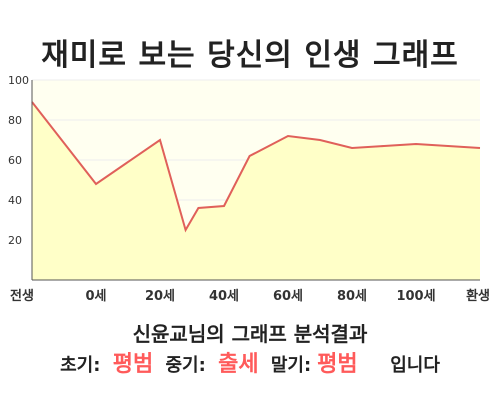 The height and width of the screenshot is (400, 500). Describe the element at coordinates (15, 240) in the screenshot. I see `y-tick-label: 20` at that location.